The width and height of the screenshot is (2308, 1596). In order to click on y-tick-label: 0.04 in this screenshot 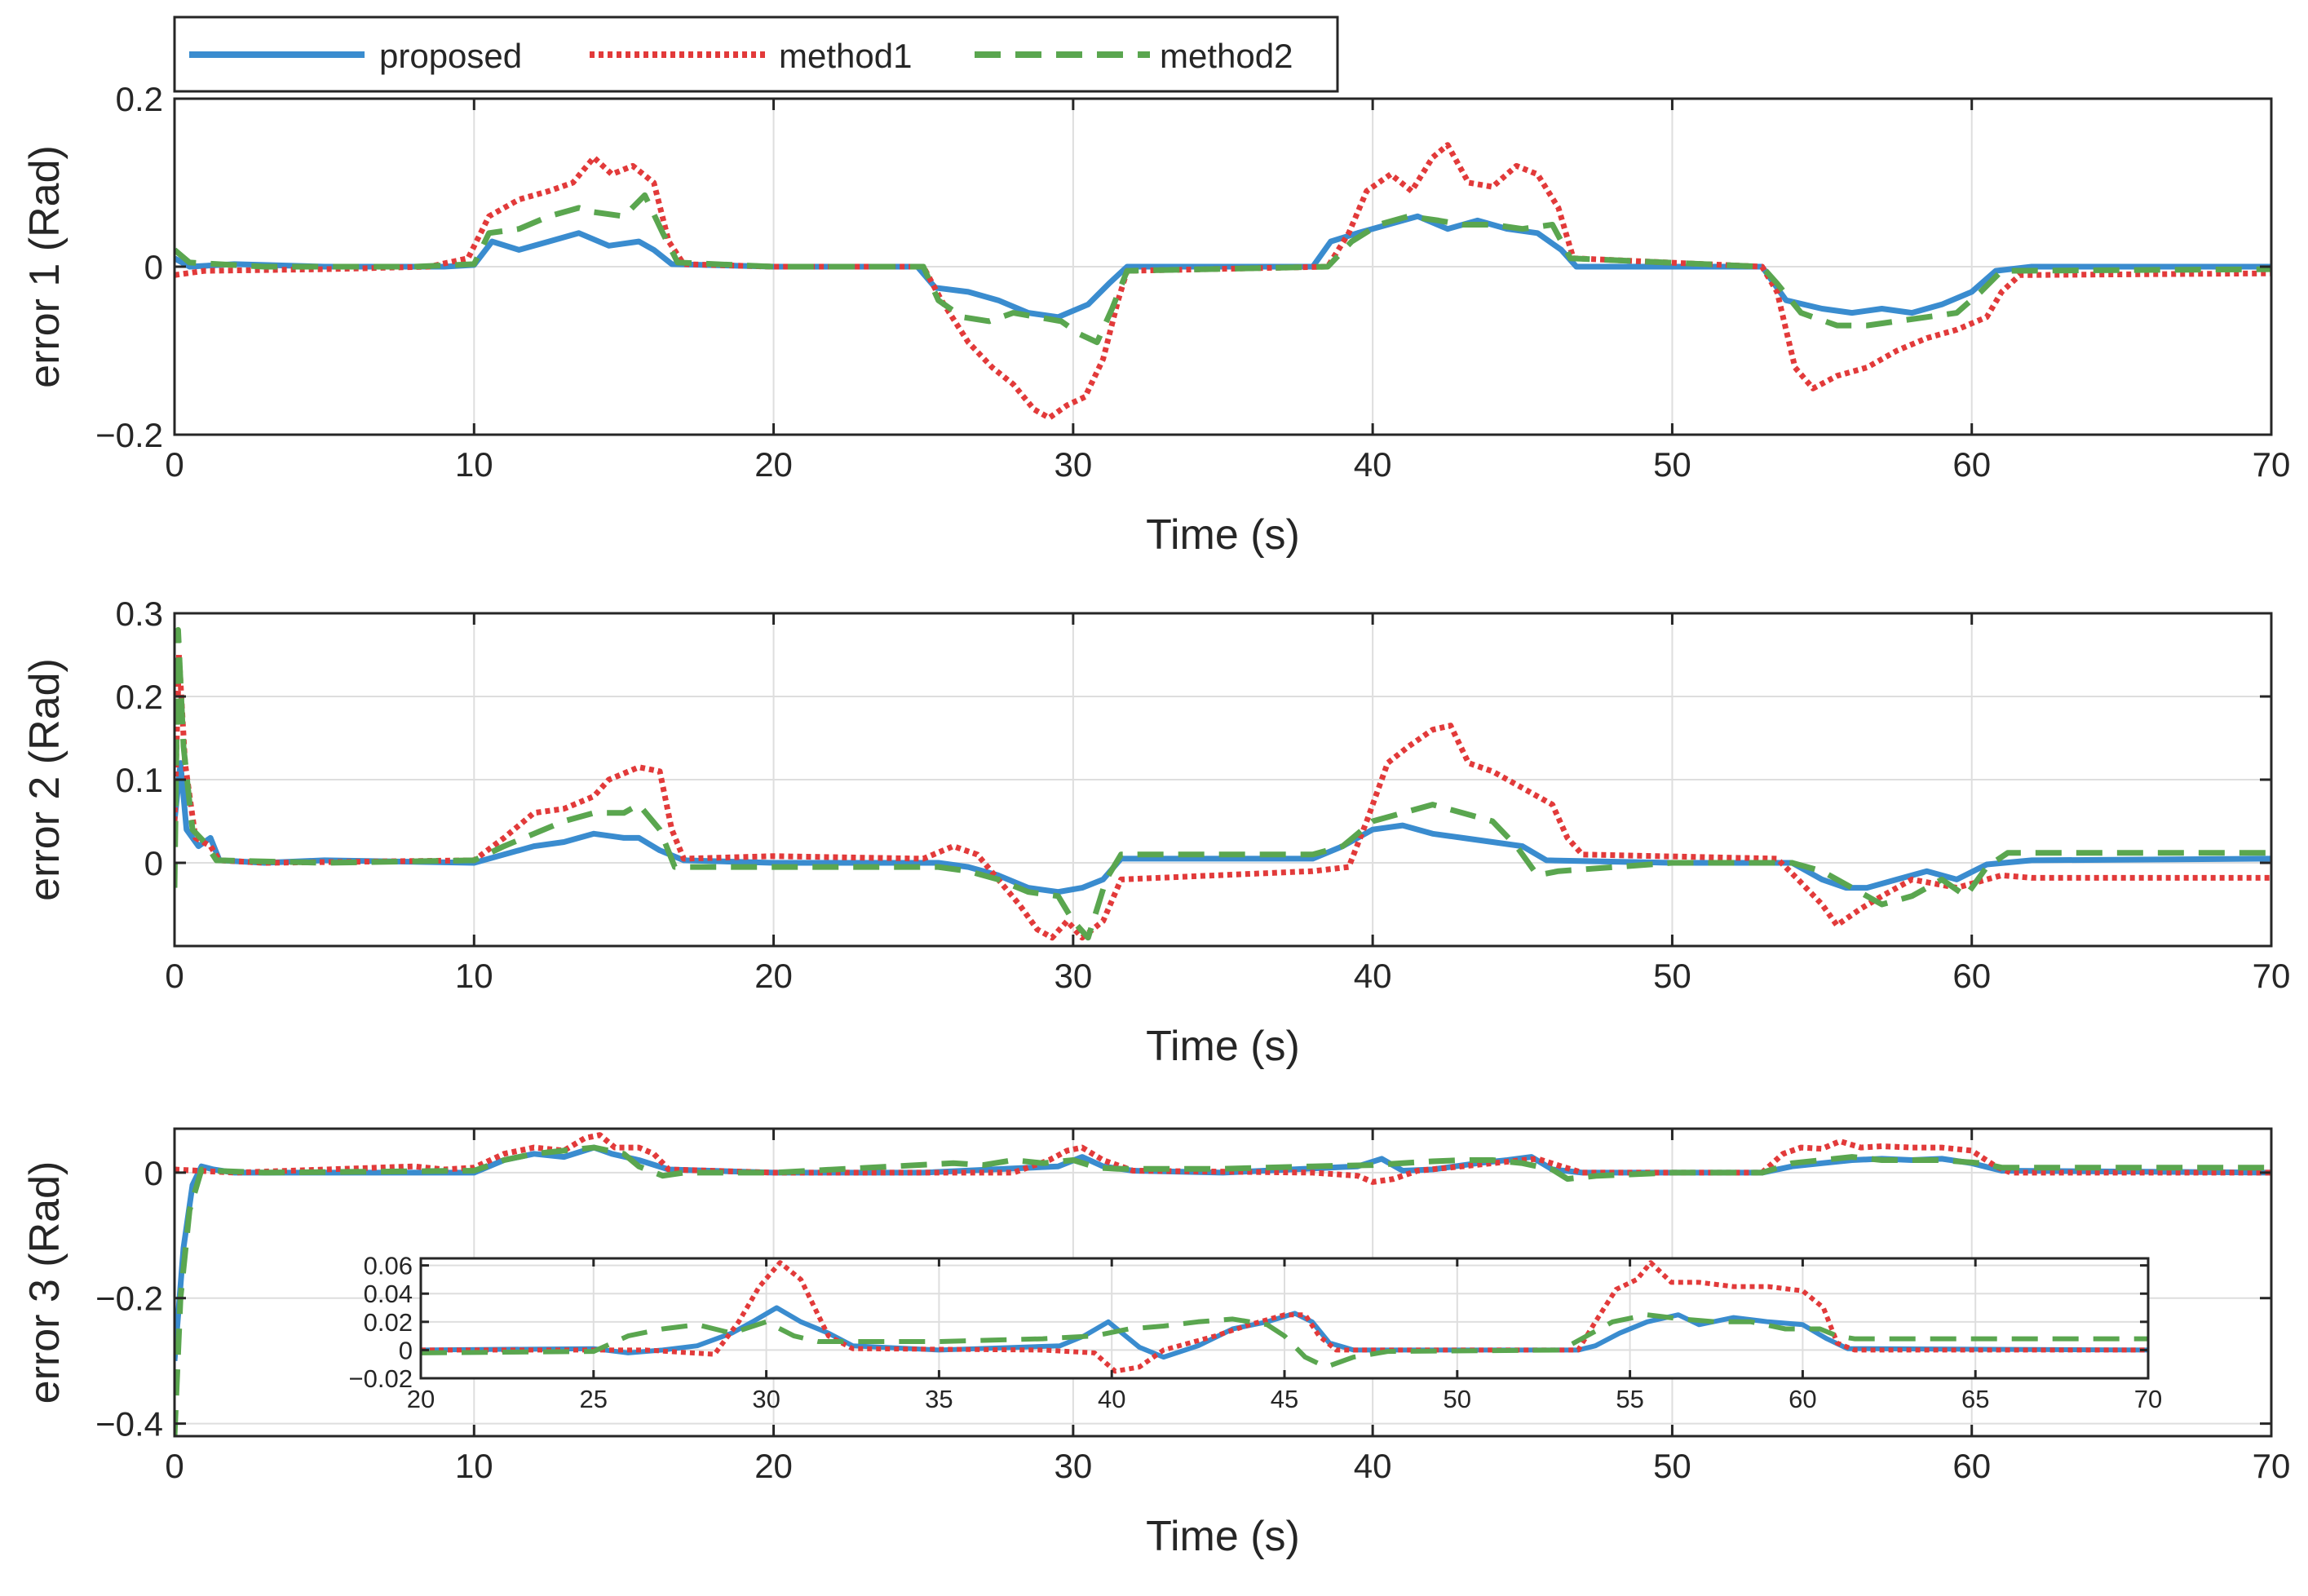, I will do `click(388, 1294)`.